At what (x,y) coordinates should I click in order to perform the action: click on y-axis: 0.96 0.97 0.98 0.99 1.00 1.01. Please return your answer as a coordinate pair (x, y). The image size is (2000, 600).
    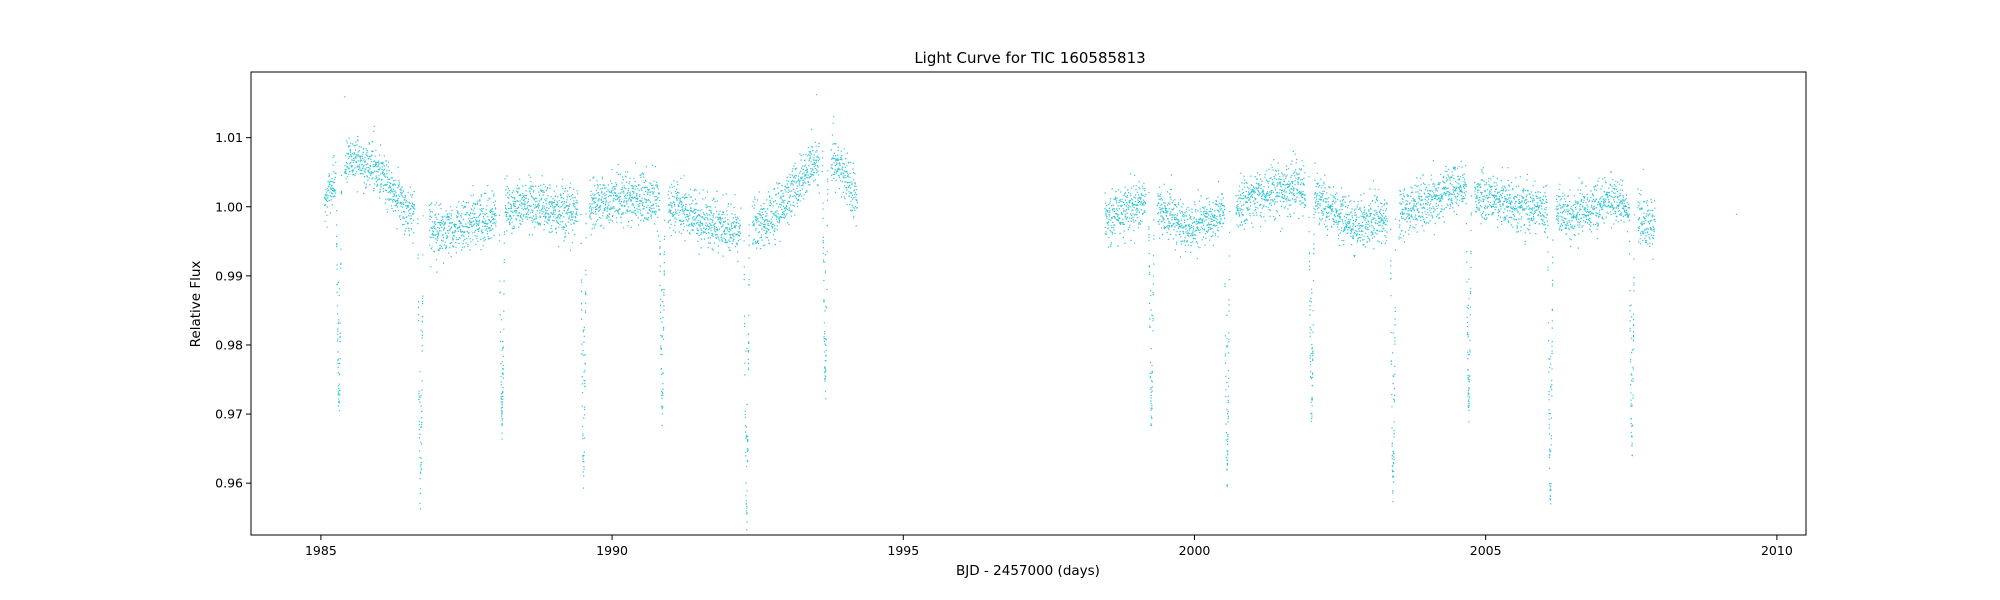
    Looking at the image, I should click on (233, 310).